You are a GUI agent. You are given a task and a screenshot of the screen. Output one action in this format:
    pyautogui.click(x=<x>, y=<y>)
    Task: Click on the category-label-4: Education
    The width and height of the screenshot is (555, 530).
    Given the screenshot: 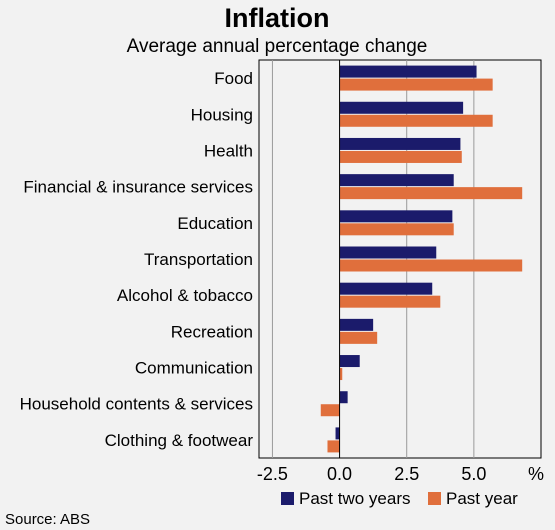 What is the action you would take?
    pyautogui.click(x=215, y=223)
    